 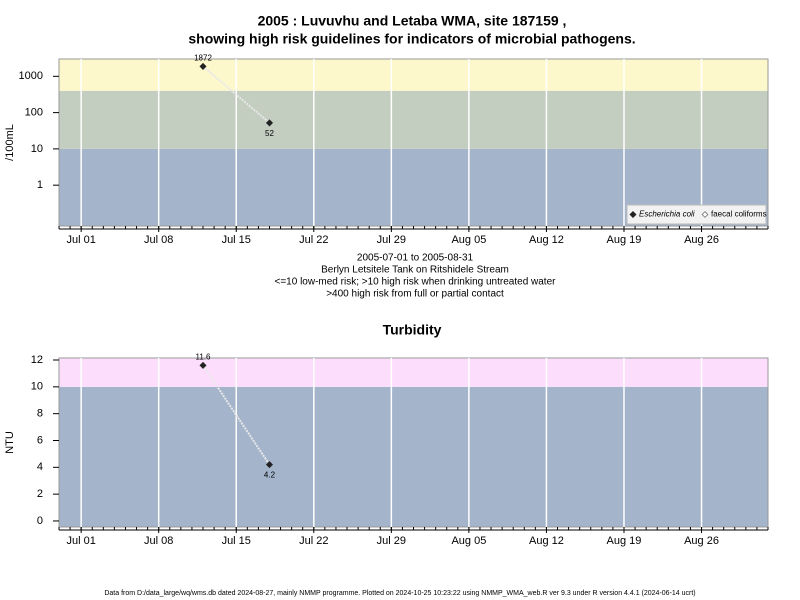 I want to click on y-tick-label: 2, so click(x=40, y=494).